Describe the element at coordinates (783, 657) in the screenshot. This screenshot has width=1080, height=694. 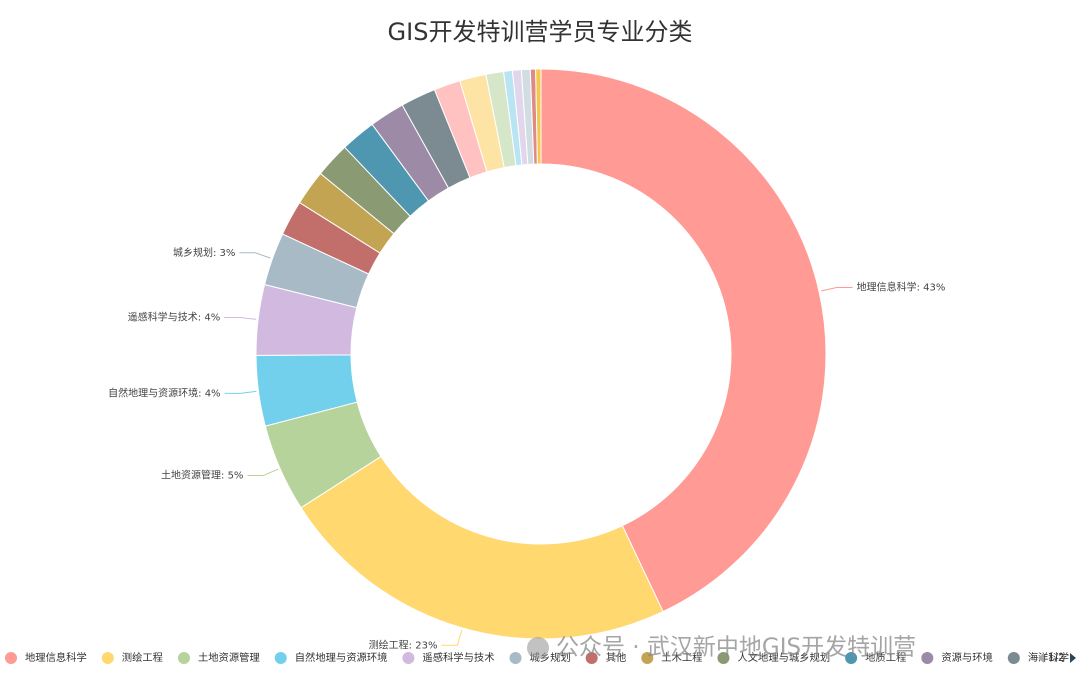
I see `legend-label: 人文地理与城乡规划` at that location.